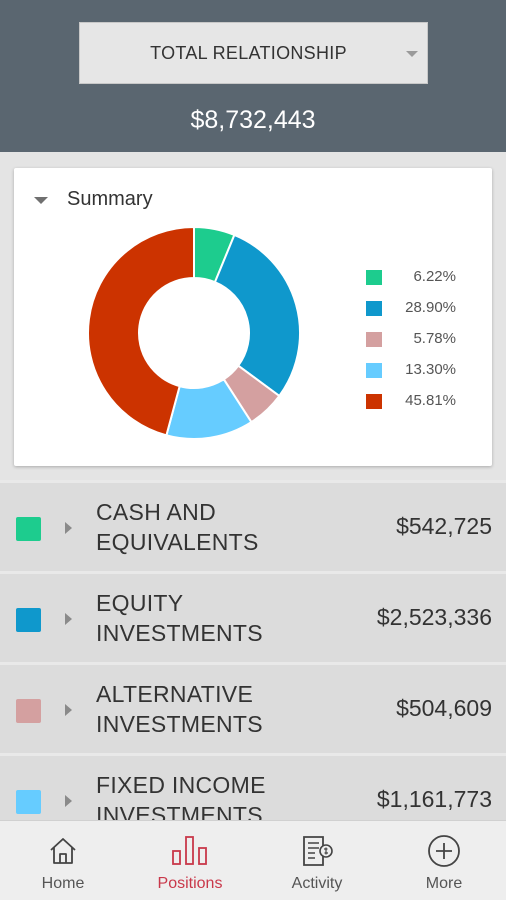 Image resolution: width=506 pixels, height=900 pixels. I want to click on legend-percent: 5.78%, so click(434, 338).